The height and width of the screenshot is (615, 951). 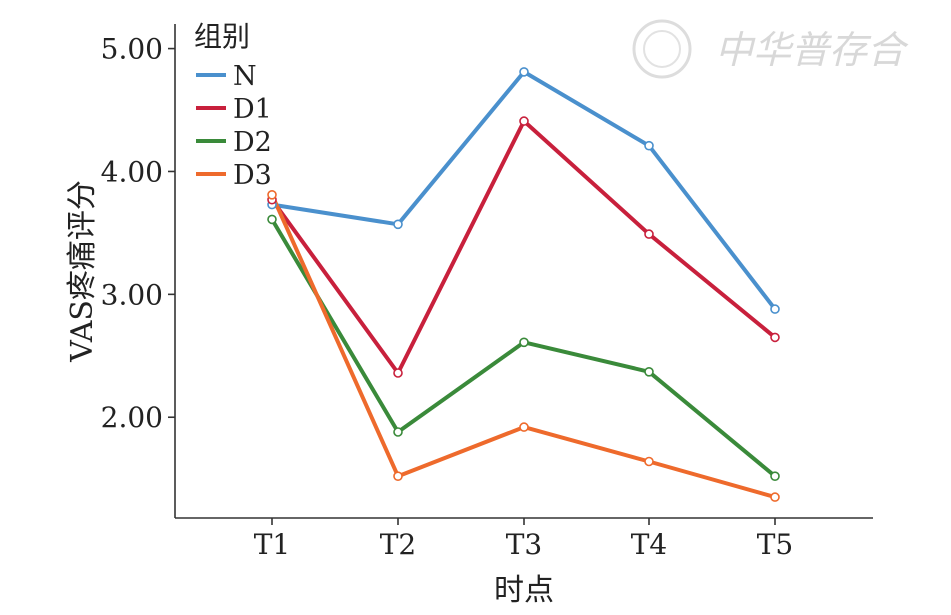 I want to click on legend-label-n: N, so click(x=245, y=76).